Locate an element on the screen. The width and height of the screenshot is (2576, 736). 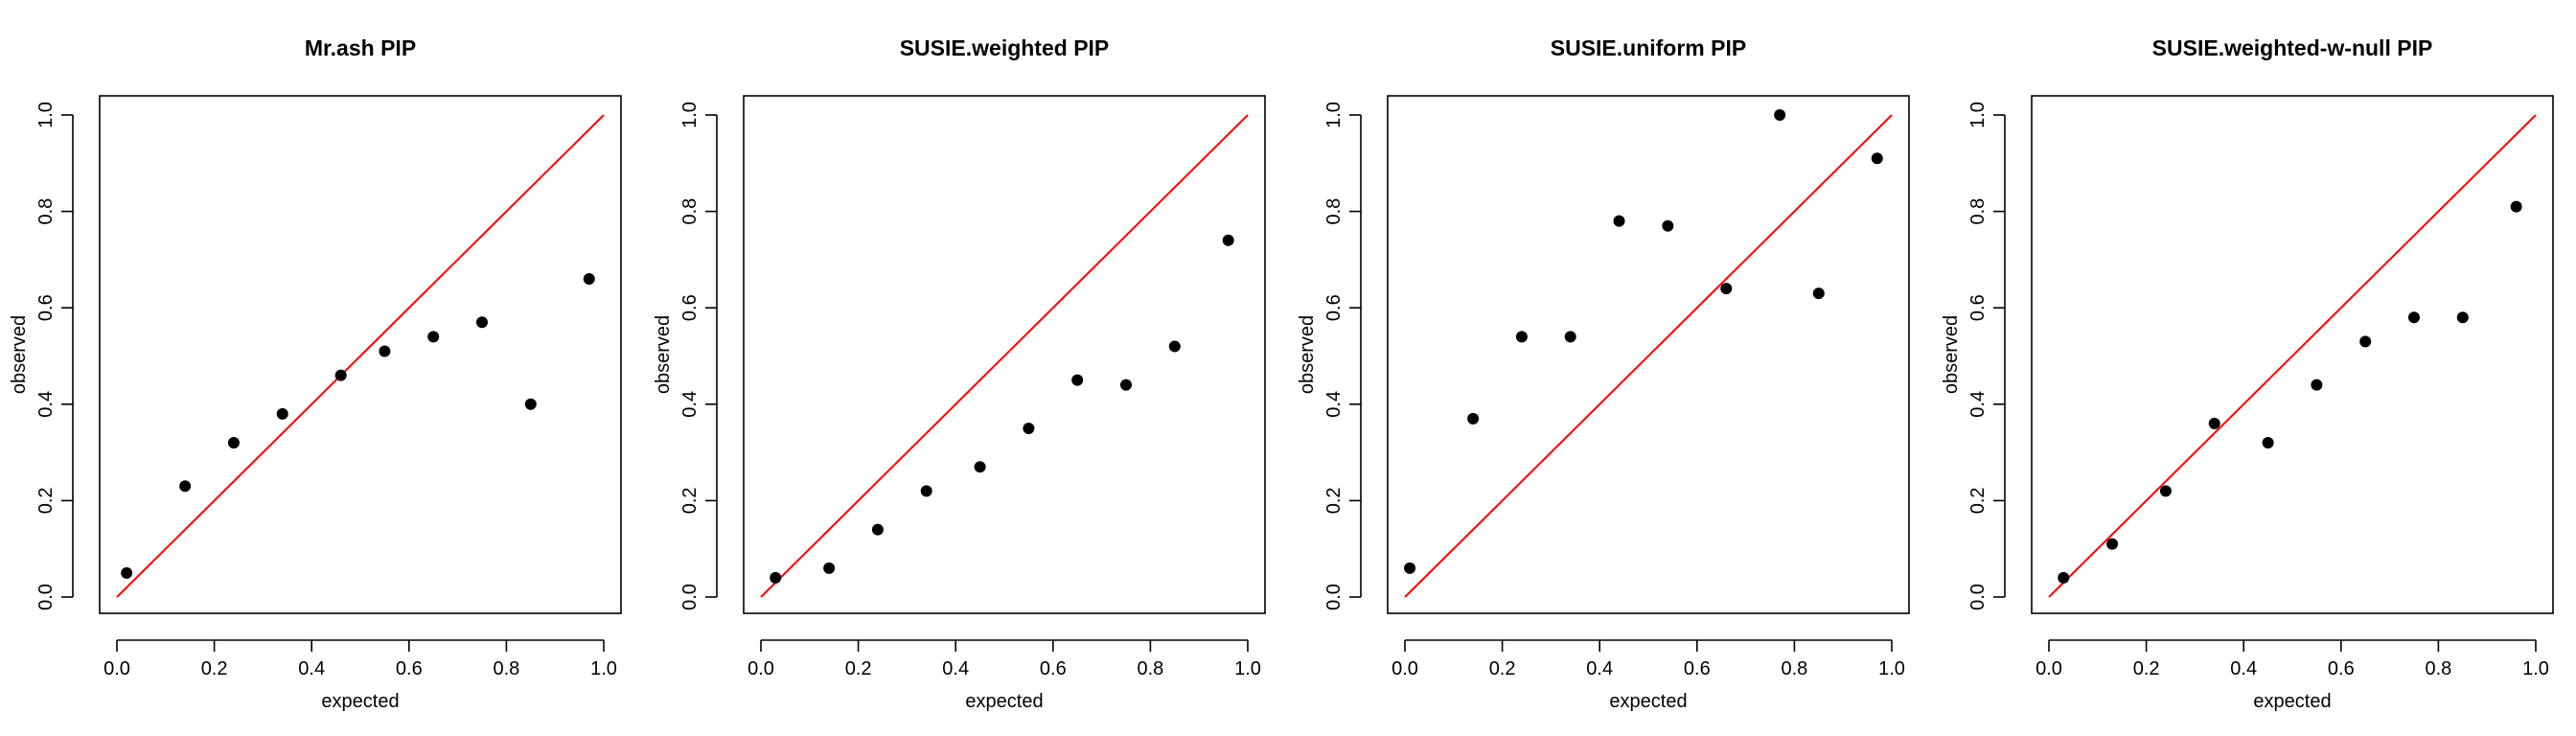
chart-title: SUSIE.uniform PIP is located at coordinates (1648, 47).